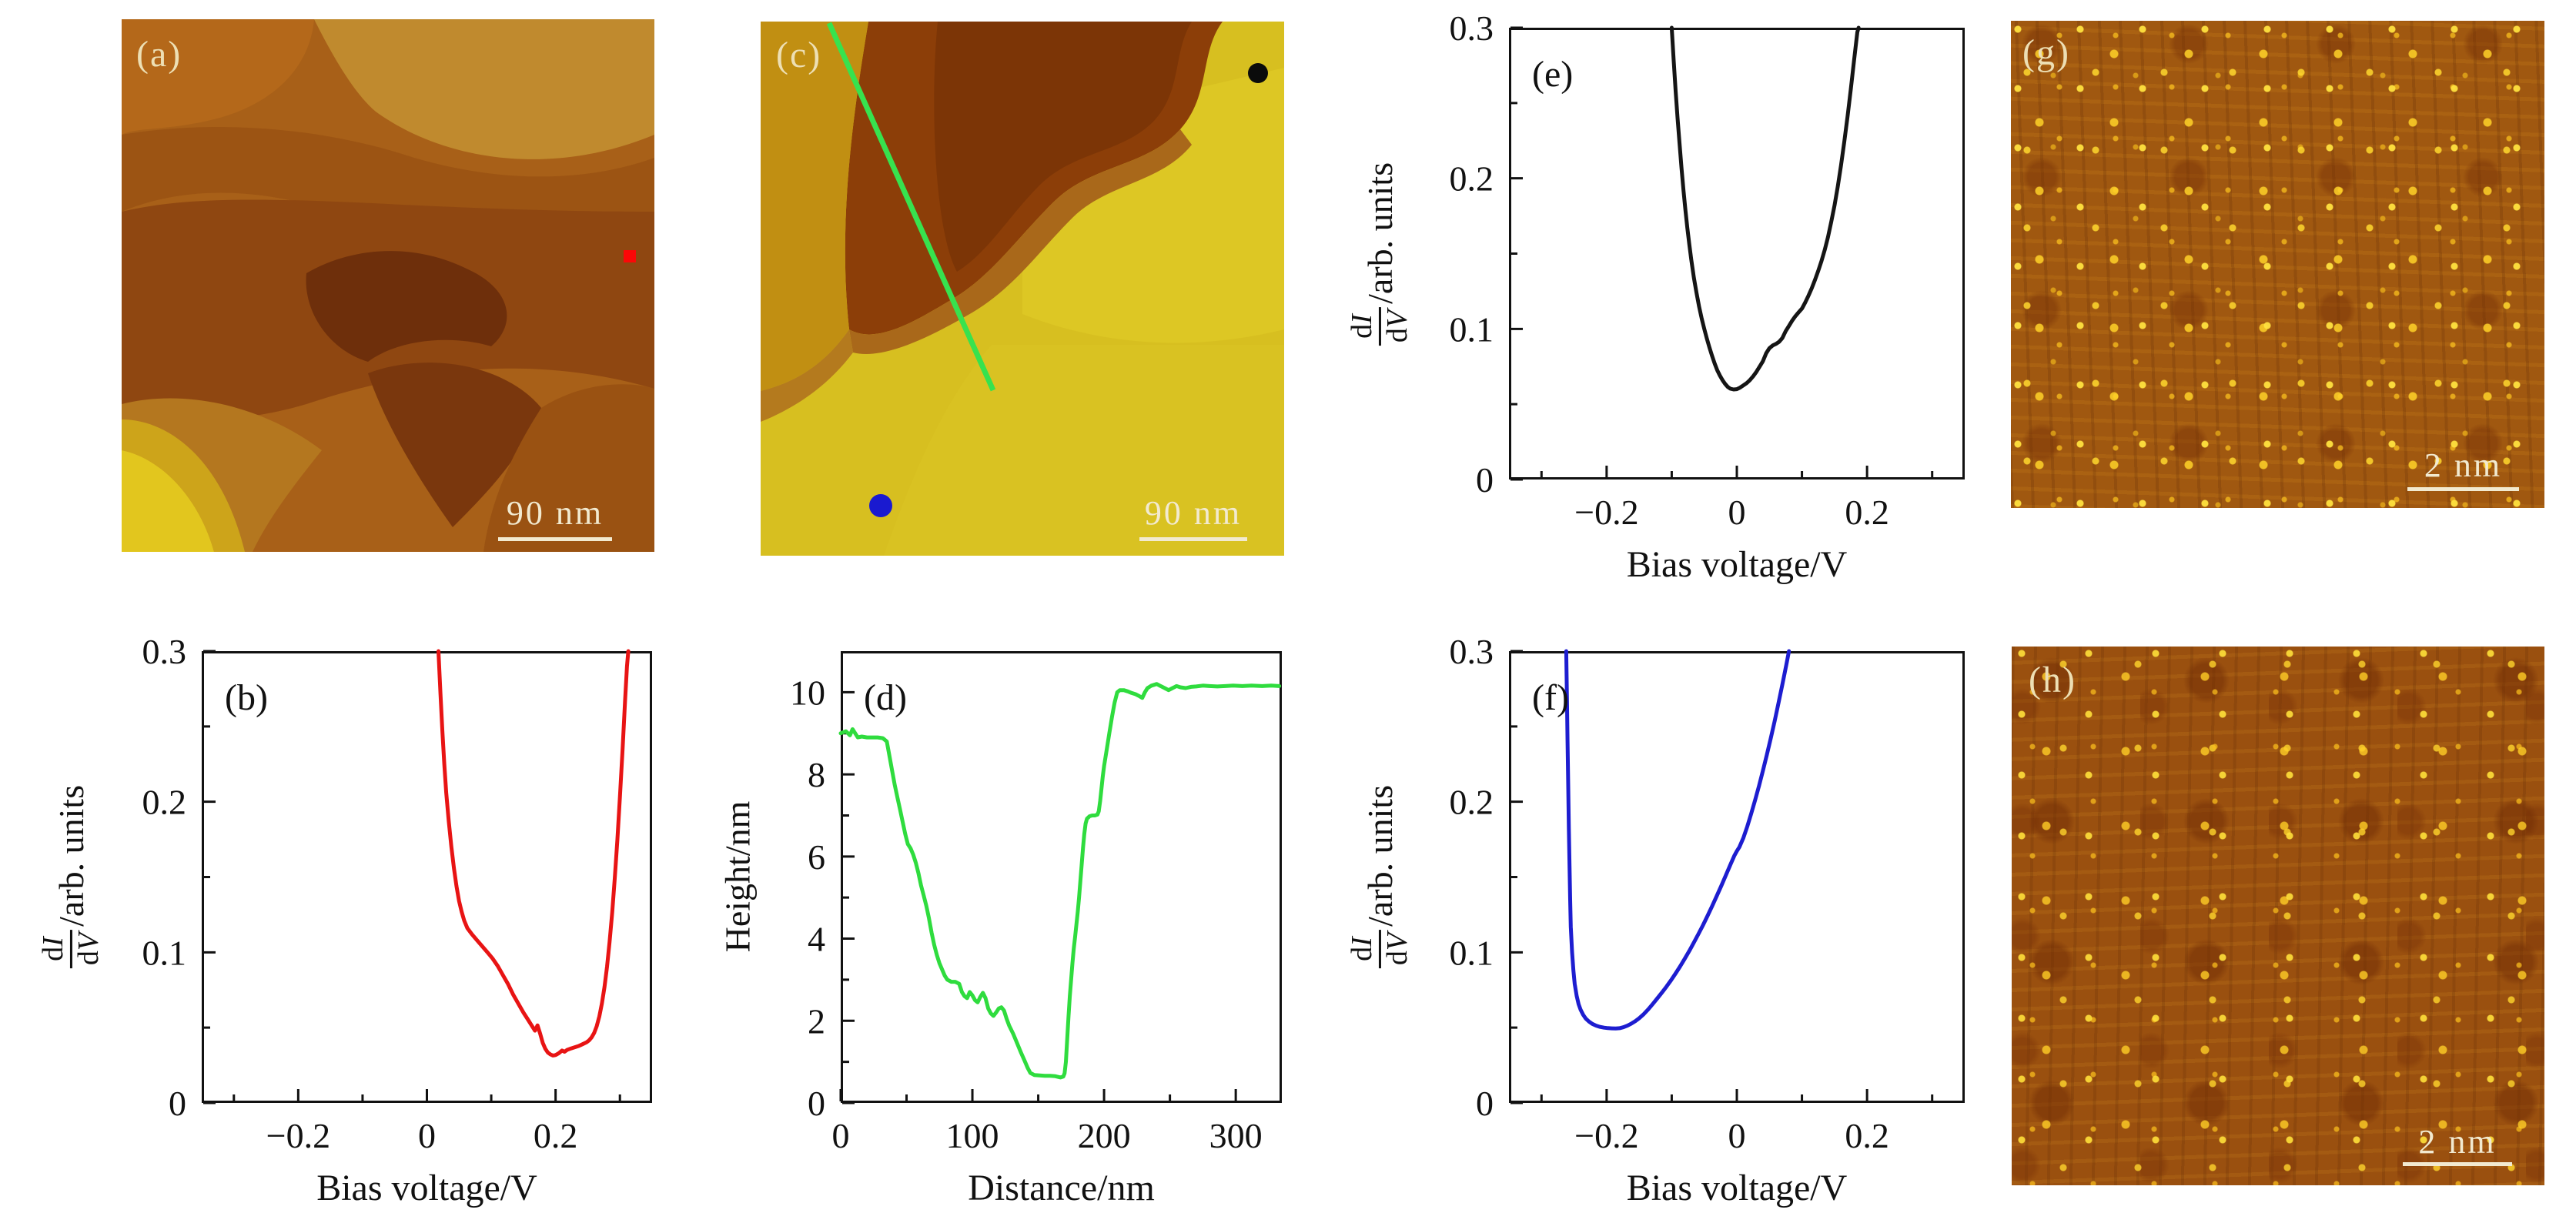 The height and width of the screenshot is (1223, 2576). Describe the element at coordinates (799, 55) in the screenshot. I see `panel-label-c: (c)` at that location.